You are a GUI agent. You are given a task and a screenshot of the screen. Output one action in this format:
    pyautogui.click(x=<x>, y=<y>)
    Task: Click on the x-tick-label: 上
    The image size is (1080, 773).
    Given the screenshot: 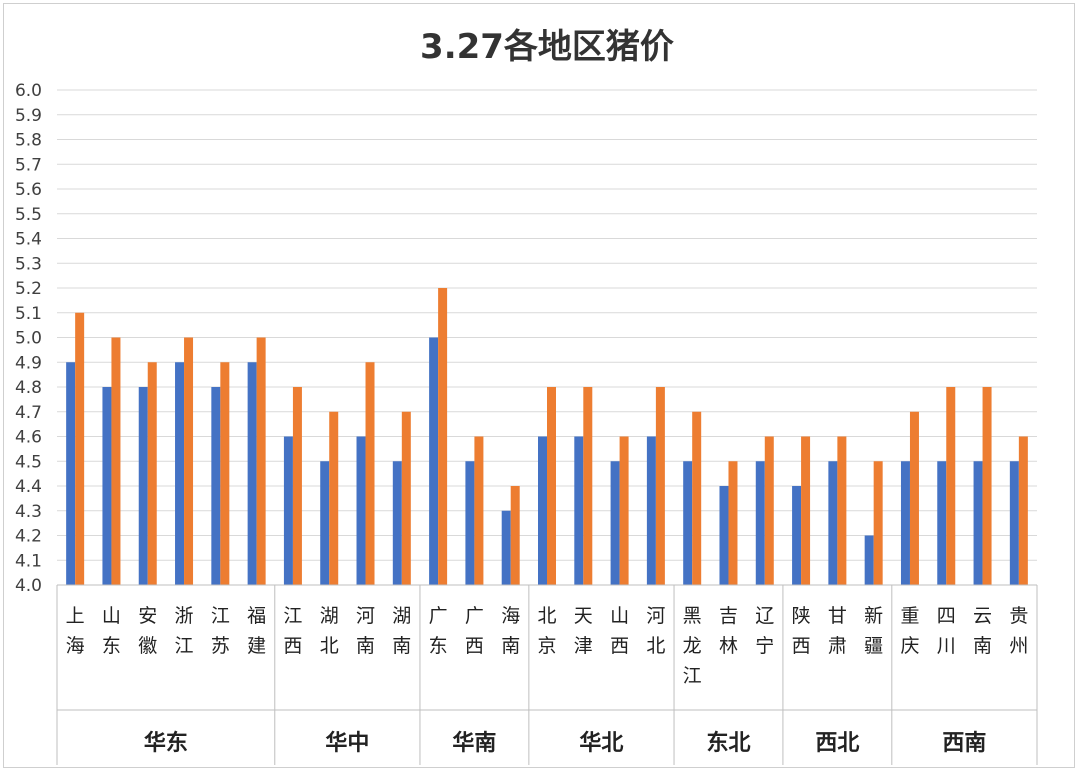 What is the action you would take?
    pyautogui.click(x=75, y=616)
    